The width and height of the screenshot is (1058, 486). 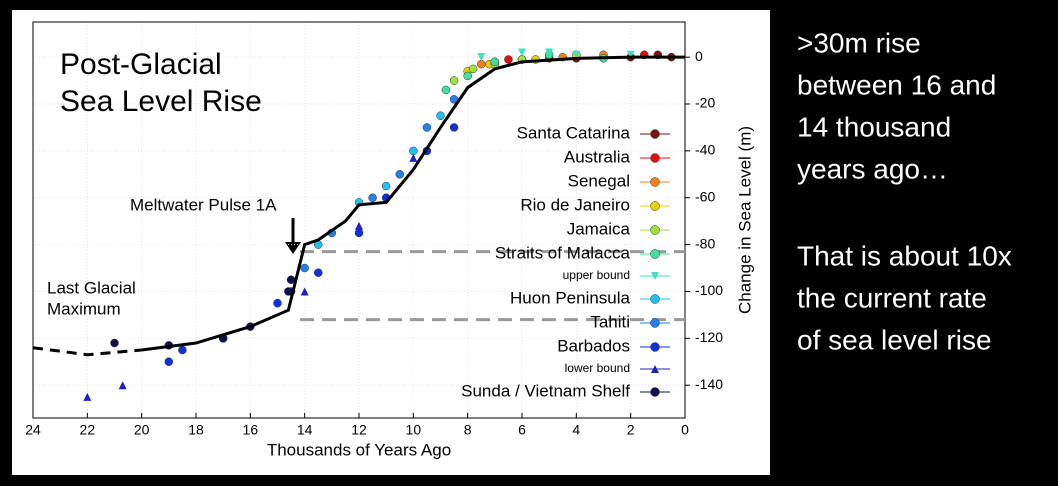 I want to click on y-tick-label: -80, so click(x=705, y=243).